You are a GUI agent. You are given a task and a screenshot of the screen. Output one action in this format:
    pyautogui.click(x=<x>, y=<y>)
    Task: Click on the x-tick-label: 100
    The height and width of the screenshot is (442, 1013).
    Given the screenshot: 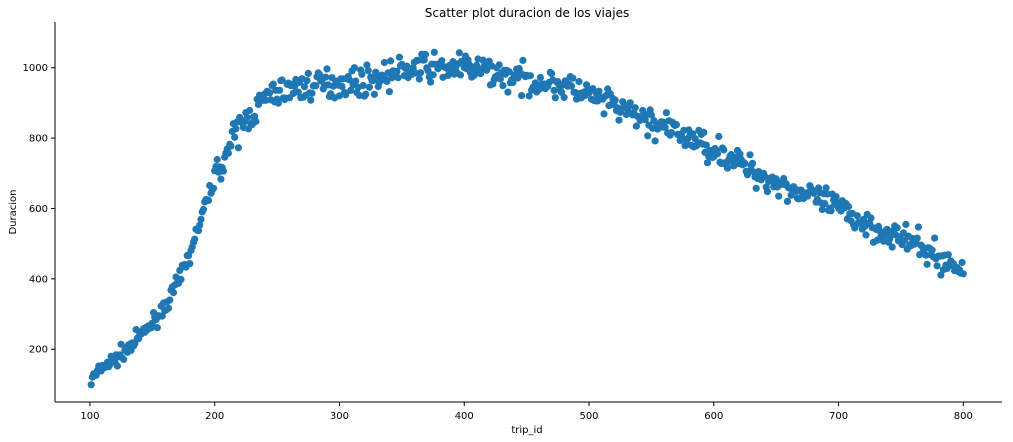 What is the action you would take?
    pyautogui.click(x=89, y=416)
    